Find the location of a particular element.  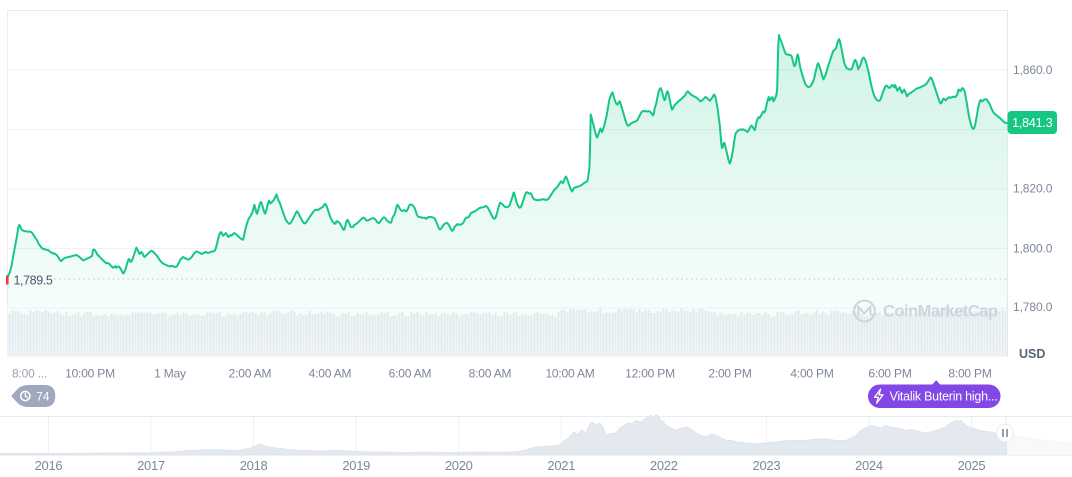

svg-text: 1,789.5 is located at coordinates (33, 281).